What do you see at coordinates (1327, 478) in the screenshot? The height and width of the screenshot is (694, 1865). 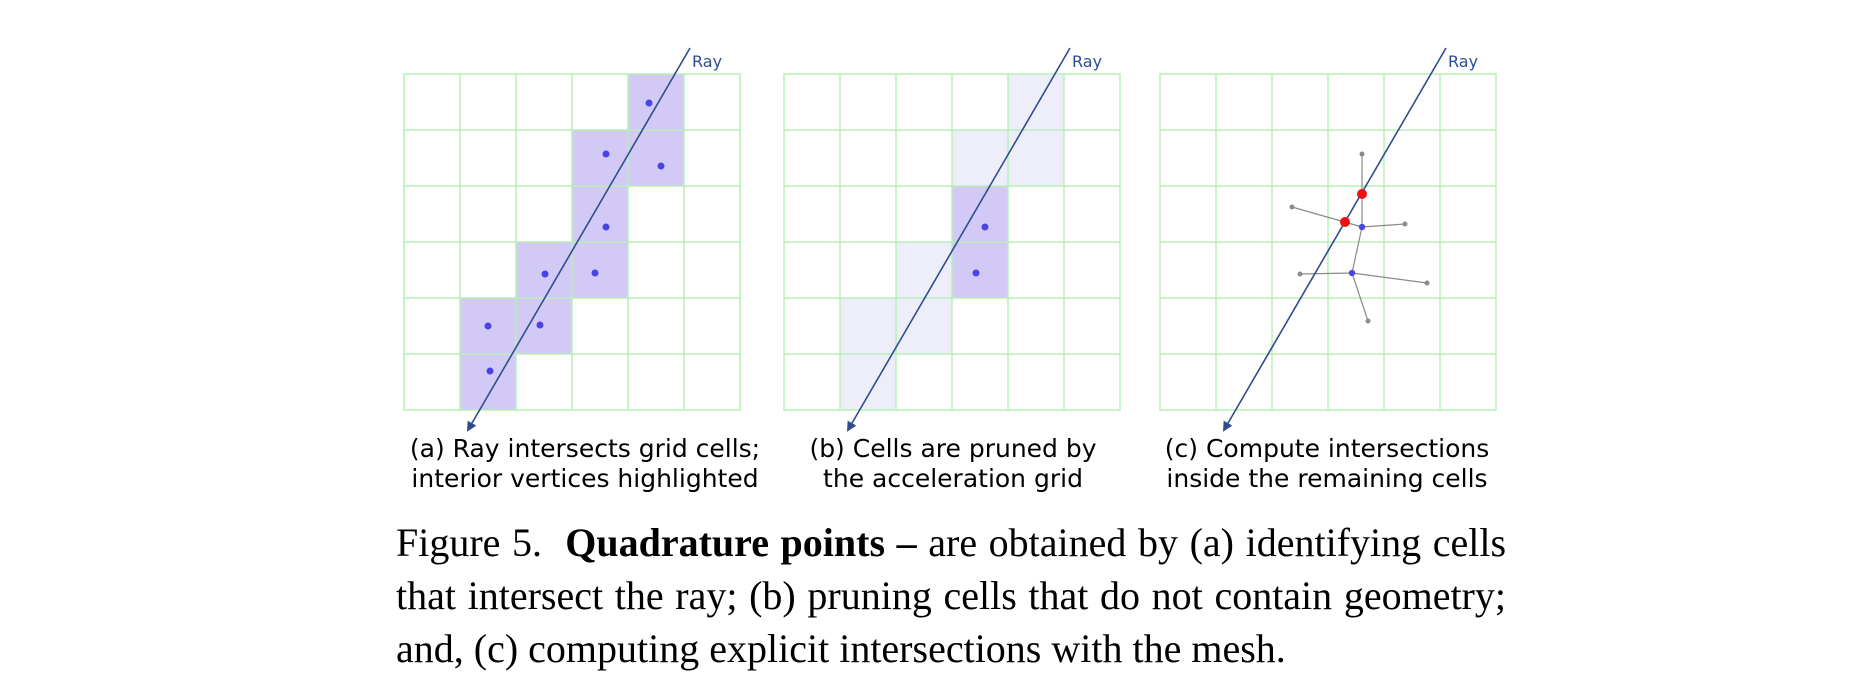 I see `panel-c-caption-line2: inside the remaining cells` at bounding box center [1327, 478].